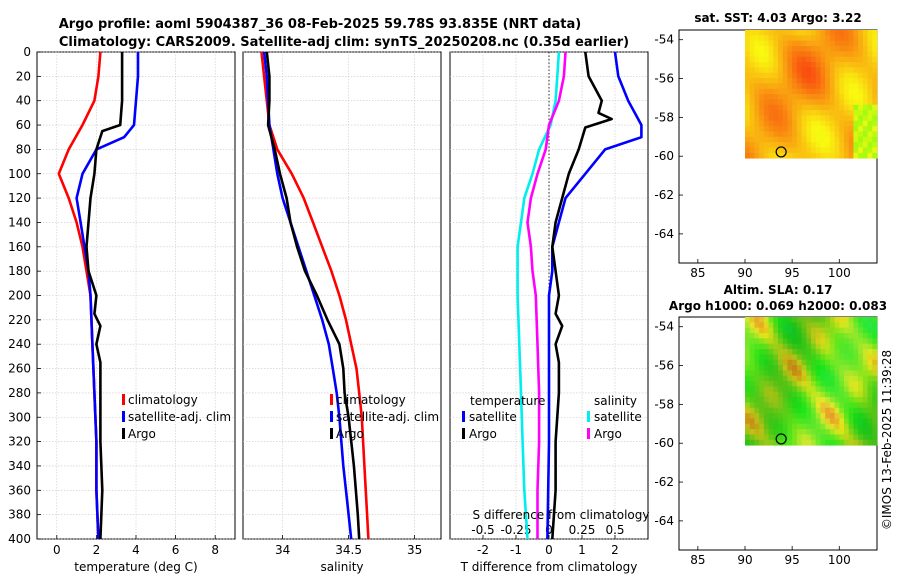 The width and height of the screenshot is (900, 580). What do you see at coordinates (664, 234) in the screenshot?
I see `map-y-tick-label: -64` at bounding box center [664, 234].